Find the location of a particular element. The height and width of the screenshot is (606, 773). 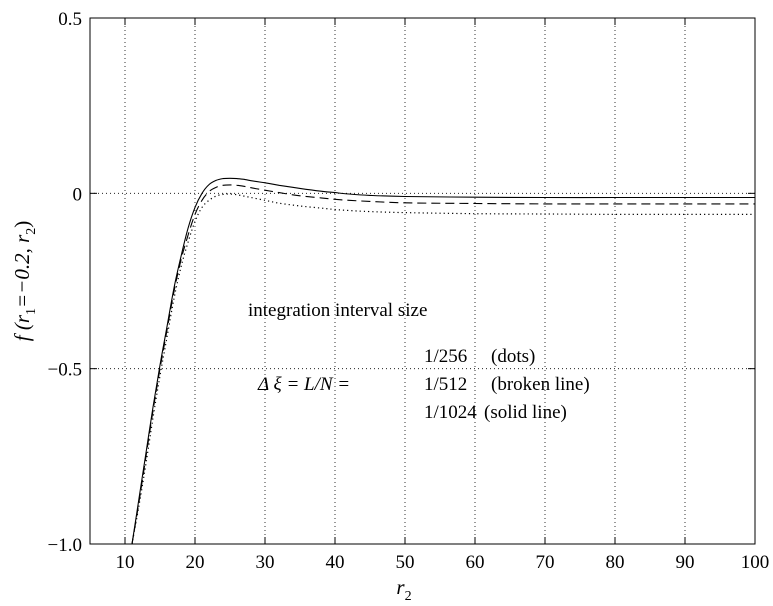

x-tick-label: 20 is located at coordinates (195, 562).